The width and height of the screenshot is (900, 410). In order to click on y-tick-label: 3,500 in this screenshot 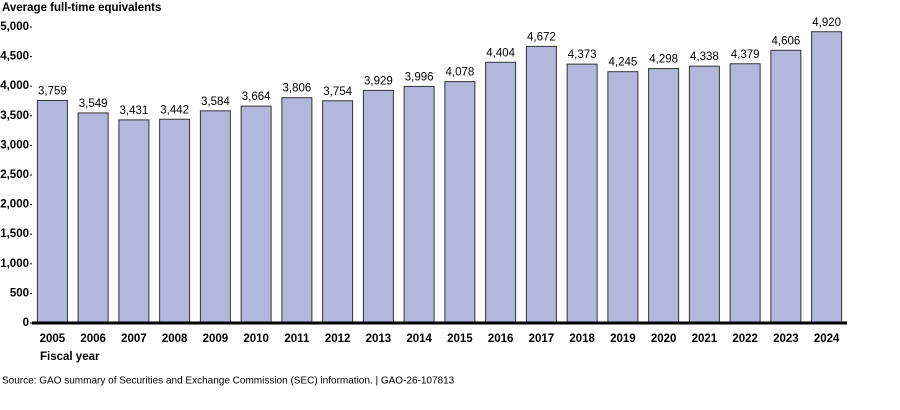, I will do `click(14, 116)`.